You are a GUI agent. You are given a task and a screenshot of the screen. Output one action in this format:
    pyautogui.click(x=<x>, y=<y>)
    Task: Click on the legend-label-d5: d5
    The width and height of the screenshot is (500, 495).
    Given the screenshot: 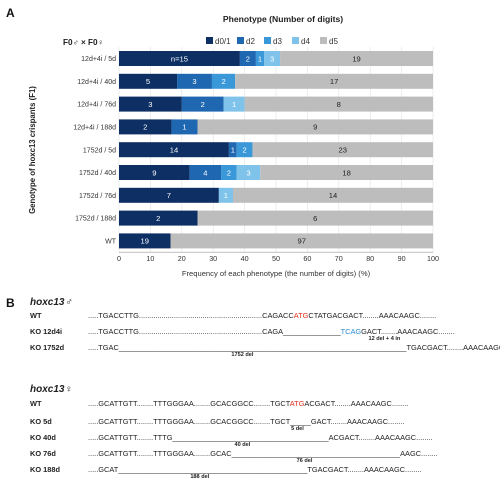 What is the action you would take?
    pyautogui.click(x=333, y=41)
    